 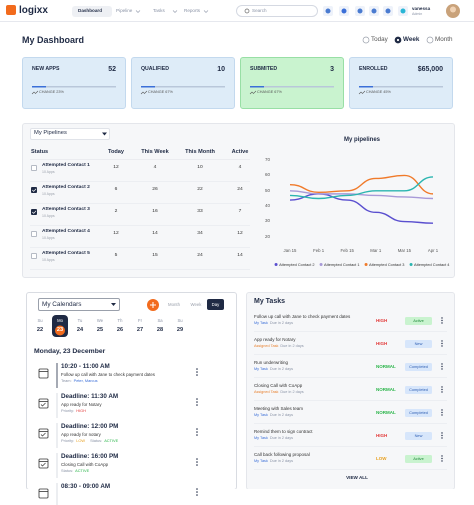 I want to click on range-option: Week, so click(x=411, y=39).